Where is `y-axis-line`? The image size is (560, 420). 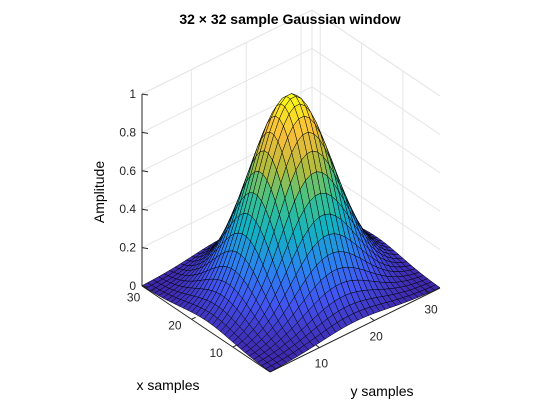
y-axis-line is located at coordinates (355, 330).